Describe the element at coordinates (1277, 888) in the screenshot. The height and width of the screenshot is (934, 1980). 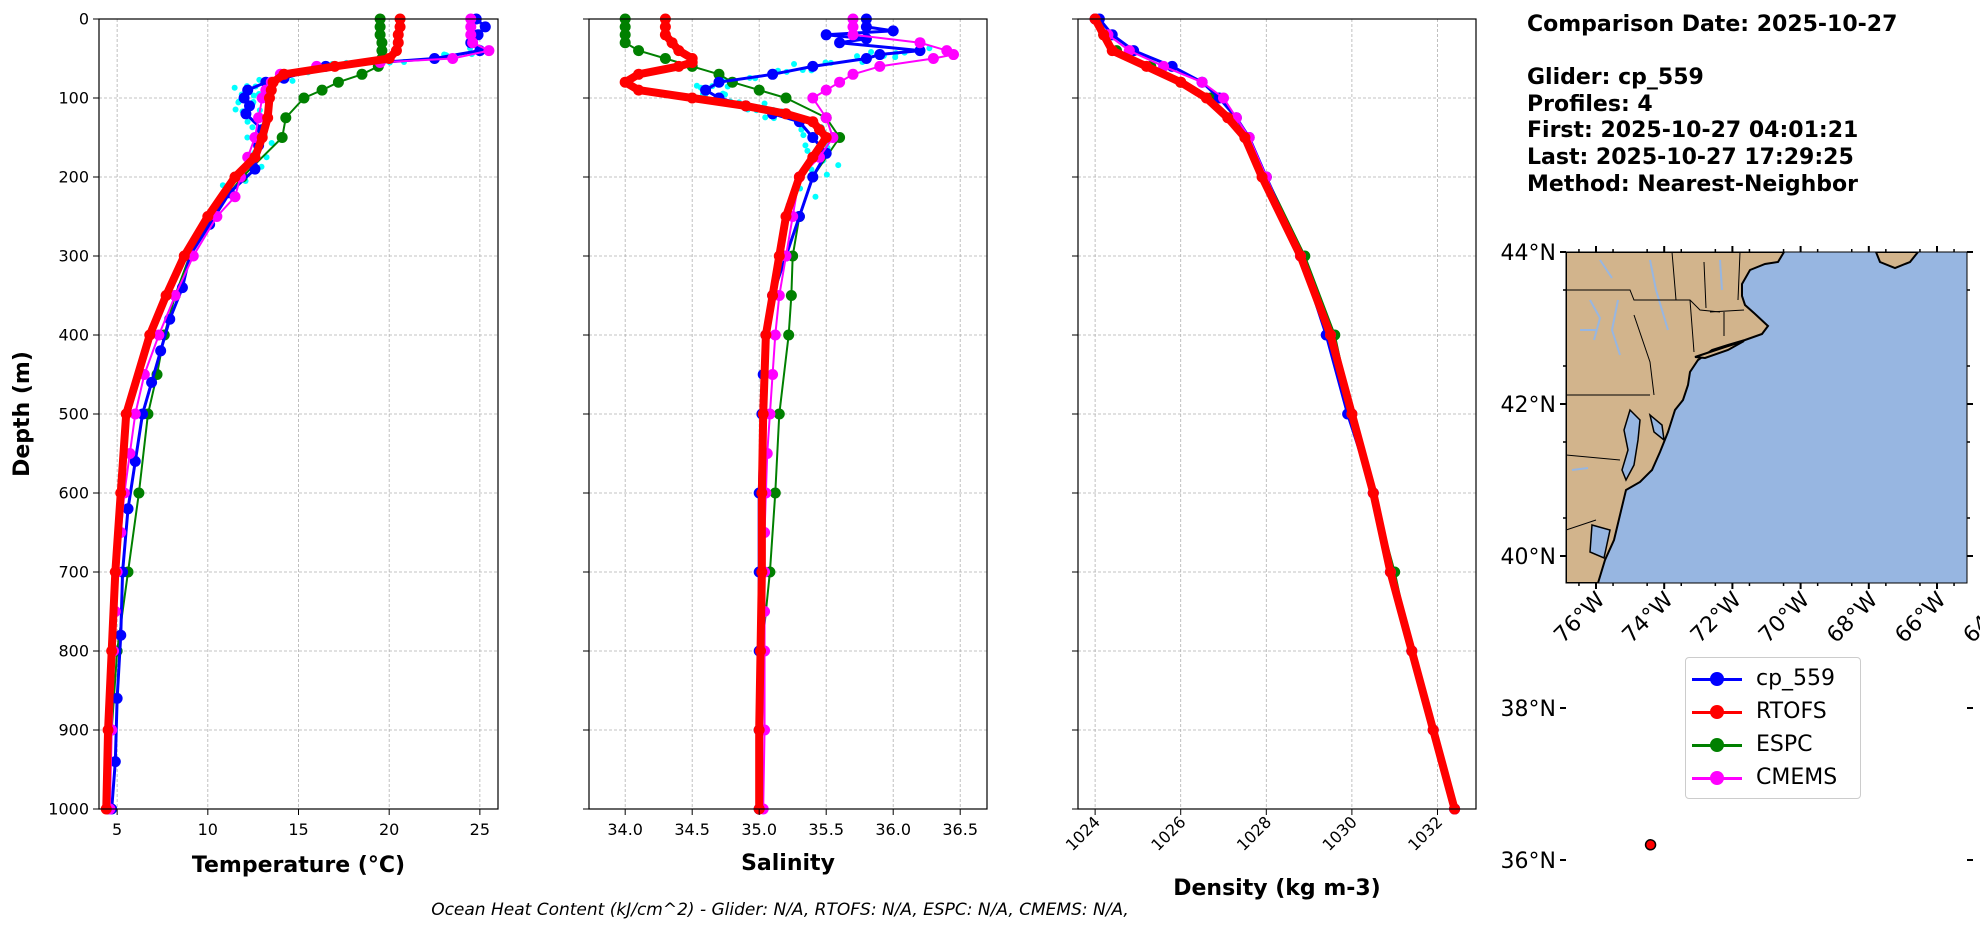
I see `x-axis-label: Density (kg m-3)` at that location.